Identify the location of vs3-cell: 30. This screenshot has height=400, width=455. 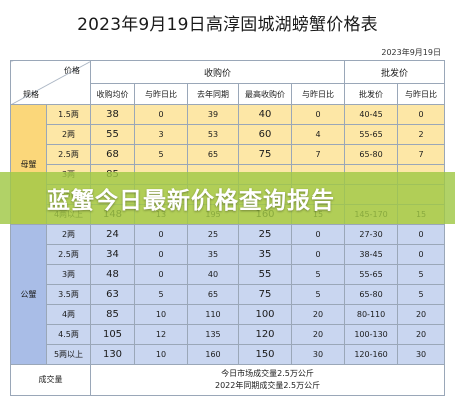
(421, 354).